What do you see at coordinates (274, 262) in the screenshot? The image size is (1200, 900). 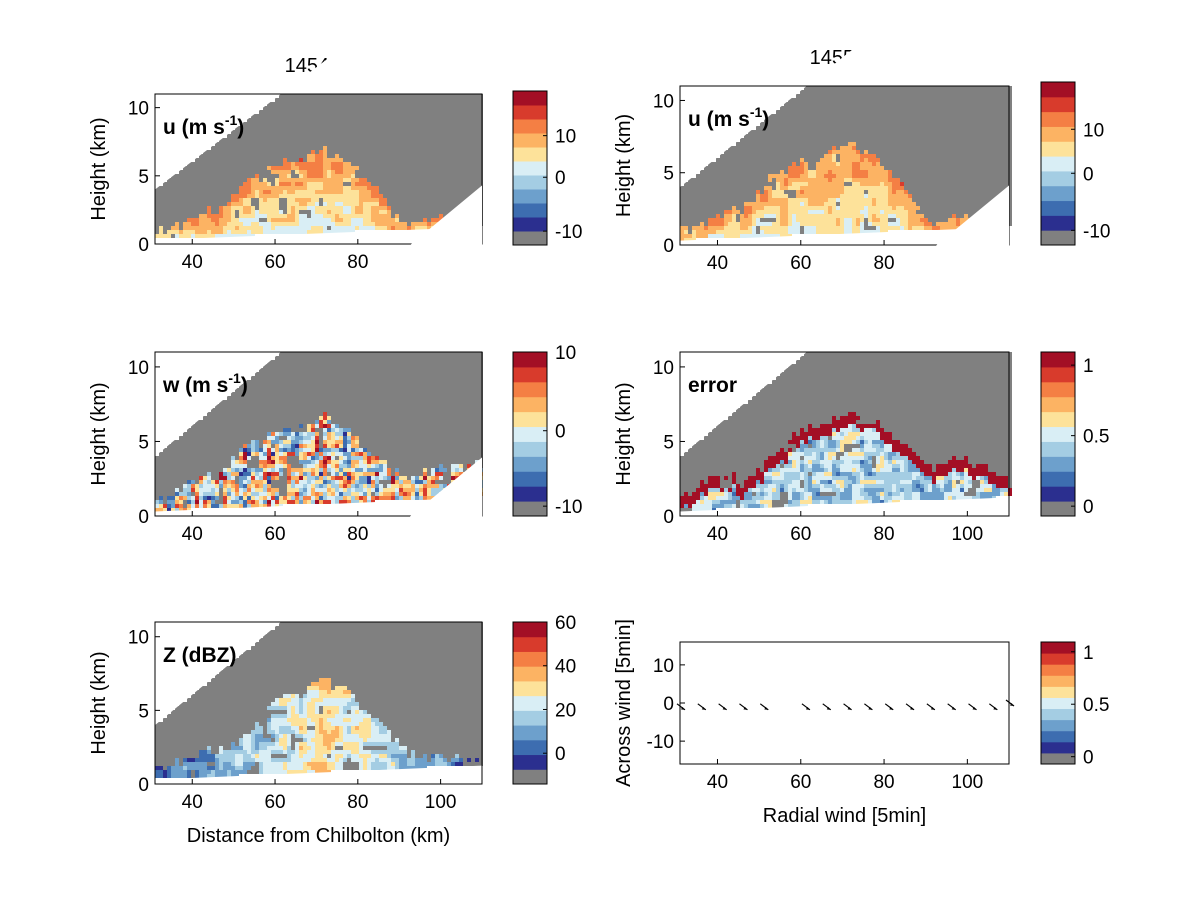 I see `x-tick-label: 60` at bounding box center [274, 262].